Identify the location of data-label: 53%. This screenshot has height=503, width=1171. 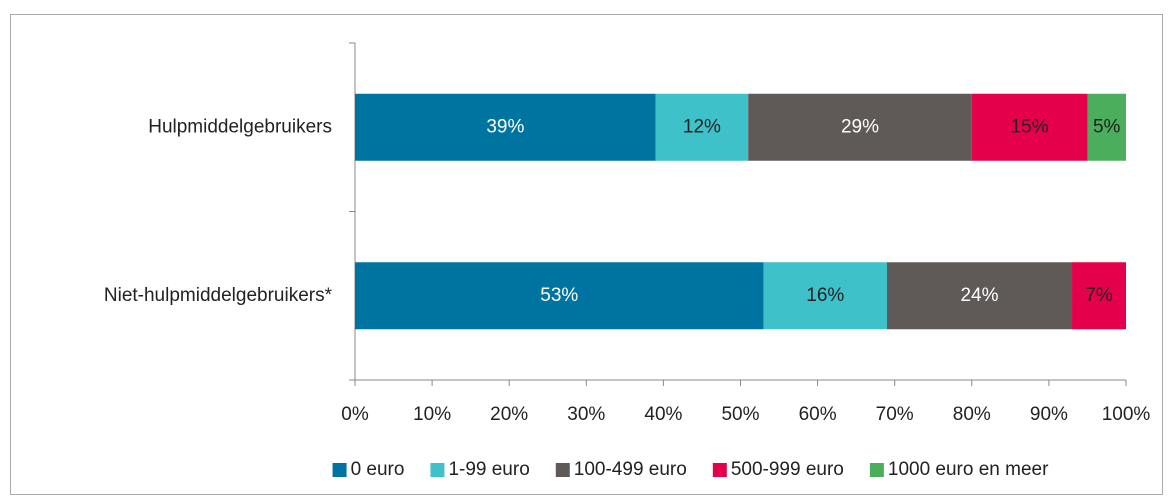
(559, 295).